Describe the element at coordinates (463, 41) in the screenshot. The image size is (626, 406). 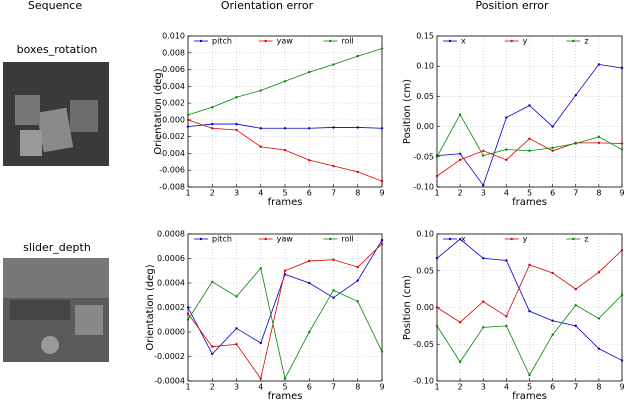
I see `legend-label: x` at that location.